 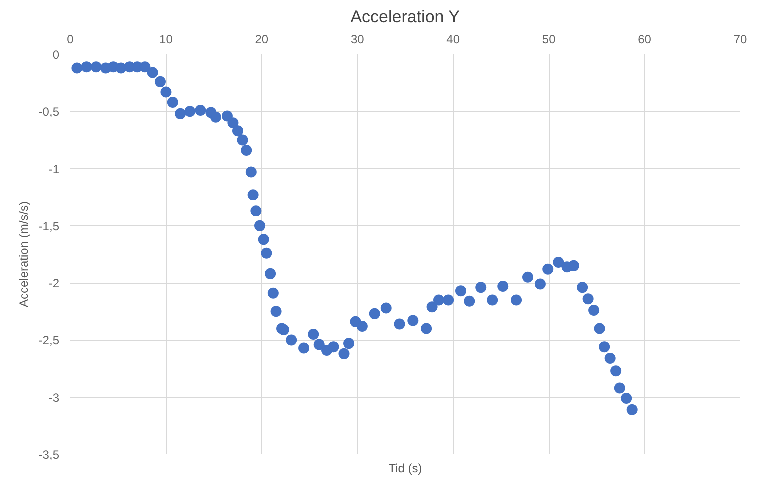 I want to click on y-tick-label: -1,5, so click(x=49, y=226).